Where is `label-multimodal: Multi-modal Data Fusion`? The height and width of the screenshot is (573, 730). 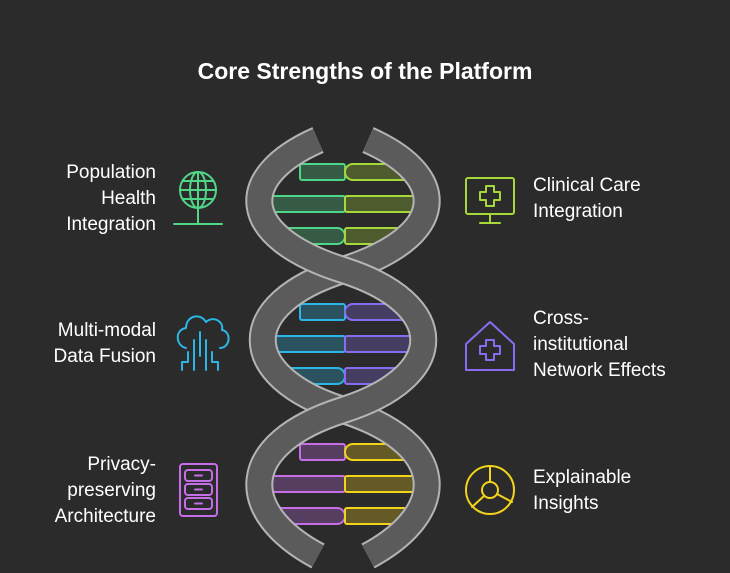
label-multimodal: Multi-modal Data Fusion is located at coordinates (105, 344).